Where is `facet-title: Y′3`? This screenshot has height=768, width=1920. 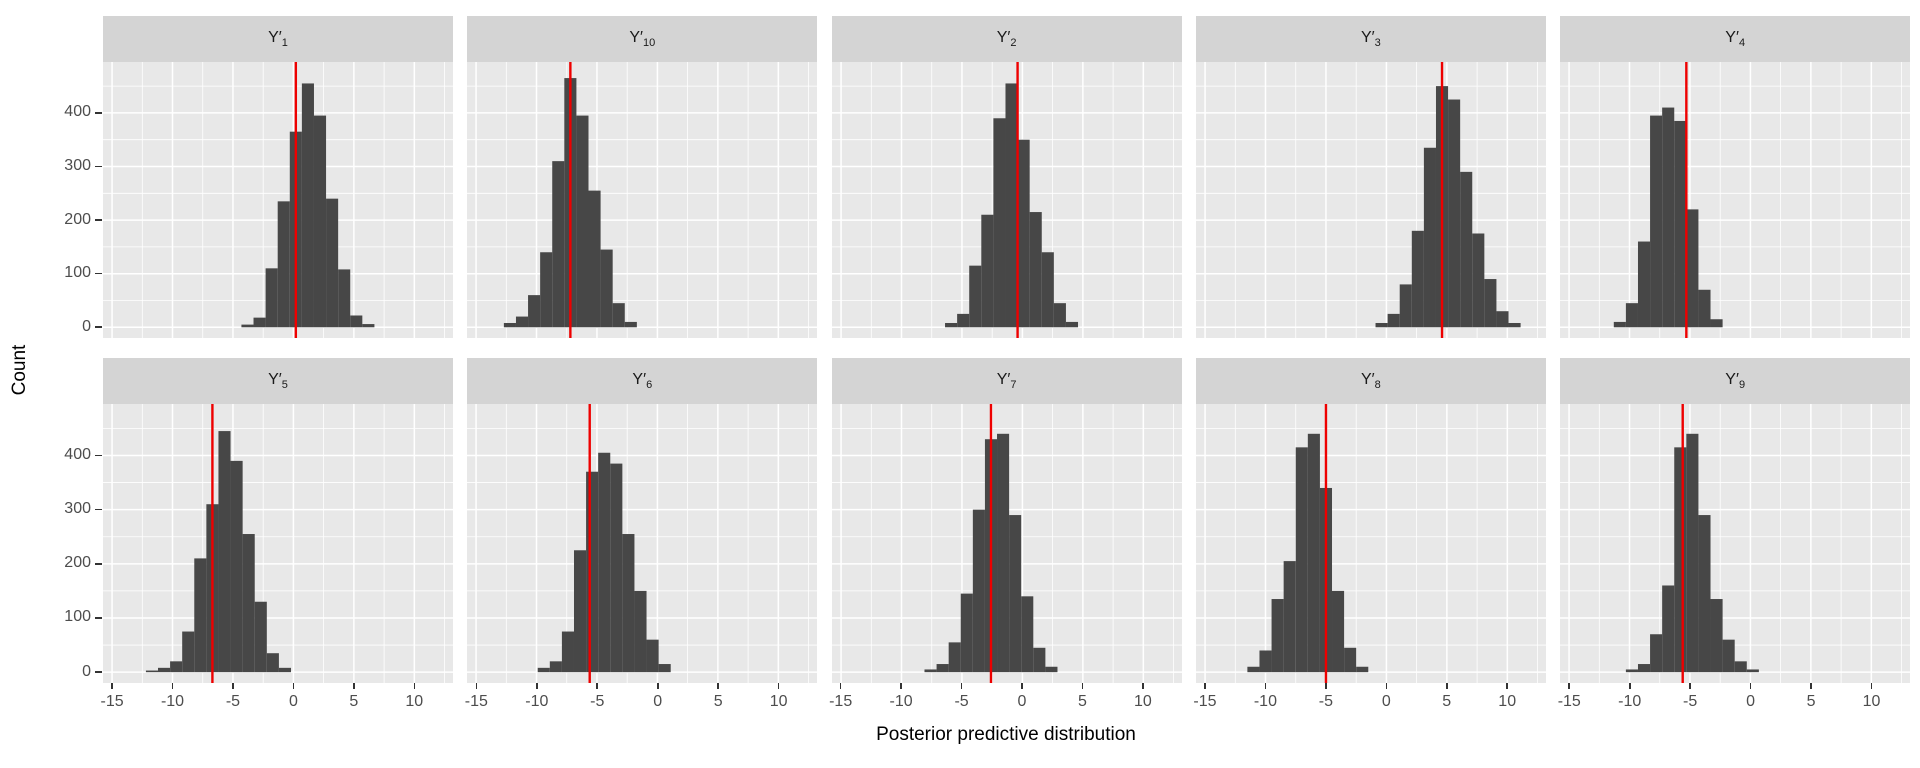
facet-title: Y′3 is located at coordinates (1370, 39).